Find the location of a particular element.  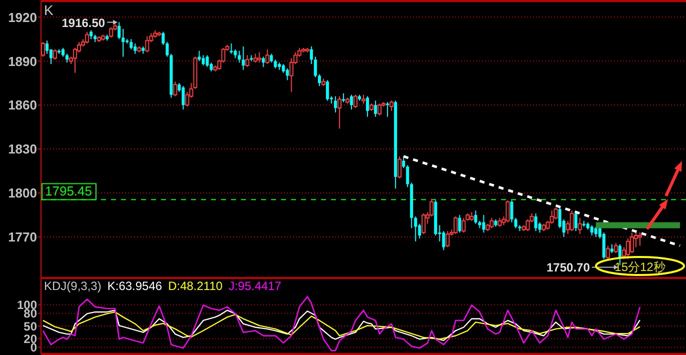

annotation: 1916.50 is located at coordinates (84, 23).